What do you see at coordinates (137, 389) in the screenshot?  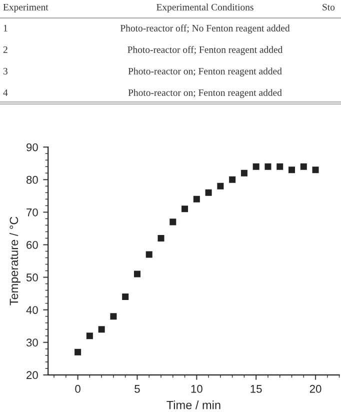 I see `x-tick-label: 5` at bounding box center [137, 389].